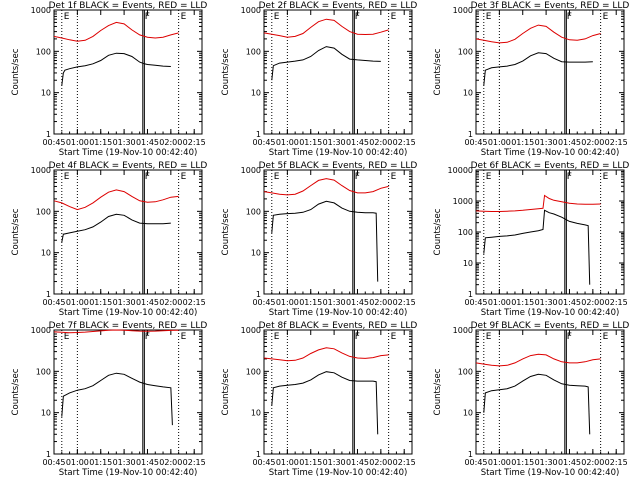 The image size is (640, 480). Describe the element at coordinates (128, 6) in the screenshot. I see `panel-title: Det 1f BLACK = Events, RED = LLD` at that location.